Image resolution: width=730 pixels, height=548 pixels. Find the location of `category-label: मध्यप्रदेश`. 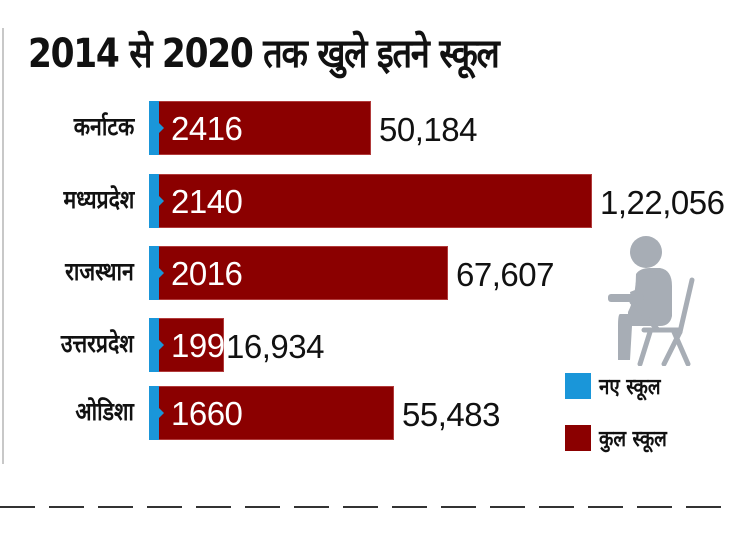

category-label: मध्यप्रदेश is located at coordinates (98, 199).